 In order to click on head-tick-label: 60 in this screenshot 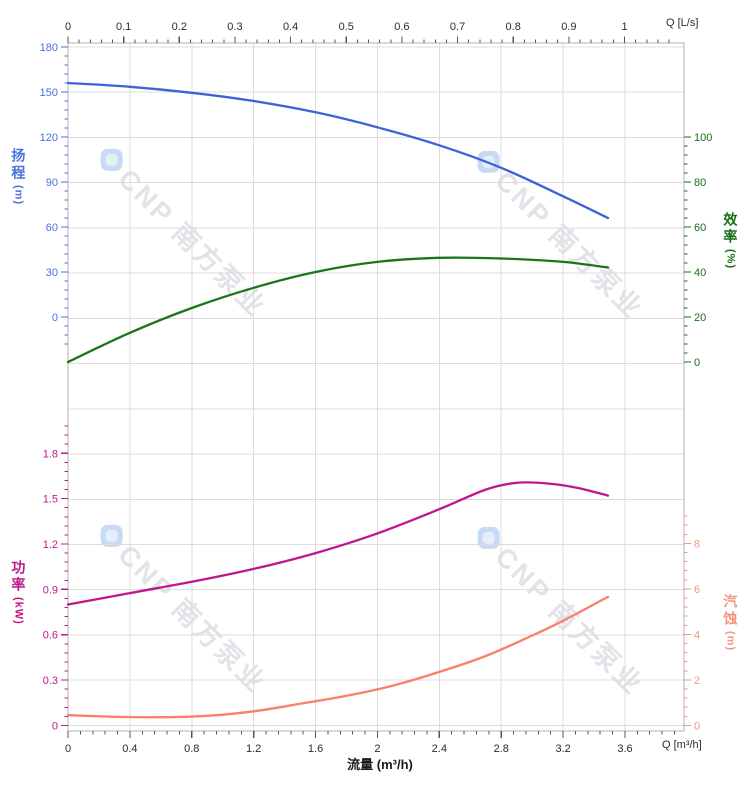, I will do `click(52, 228)`.